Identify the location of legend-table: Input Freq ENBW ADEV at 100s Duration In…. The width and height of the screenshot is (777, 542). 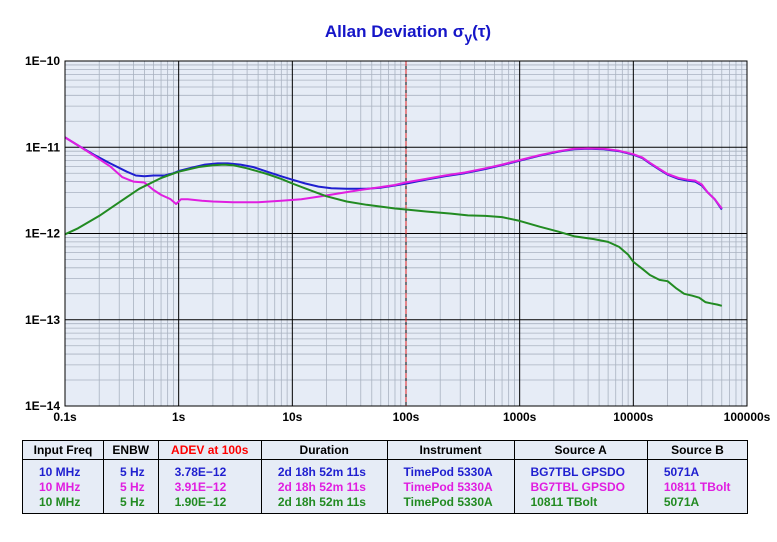
(385, 477).